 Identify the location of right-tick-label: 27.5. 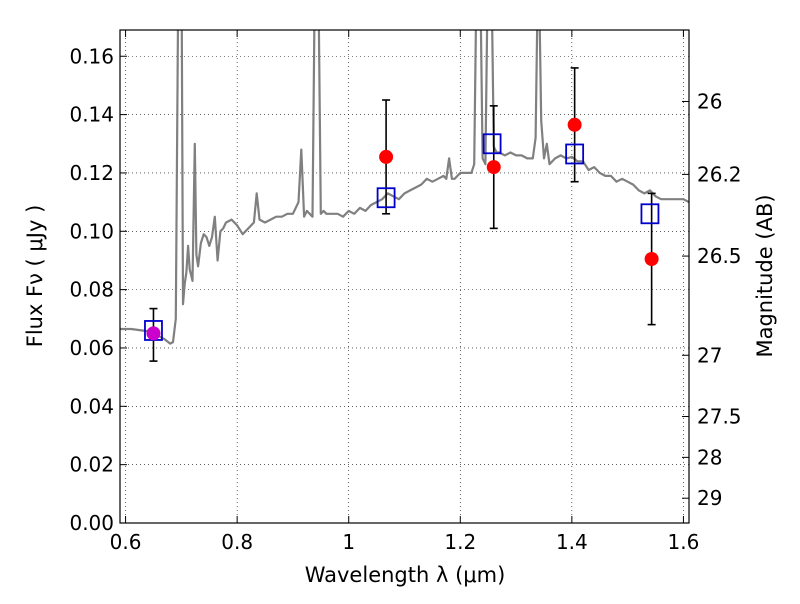
(719, 417).